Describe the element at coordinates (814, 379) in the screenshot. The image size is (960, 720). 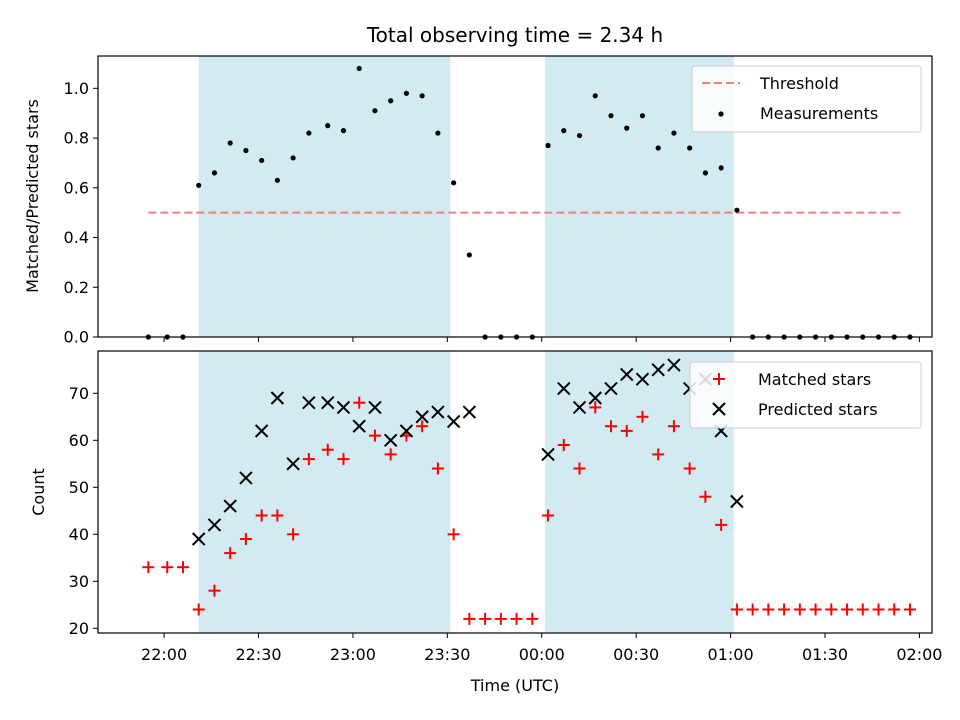
I see `matched-legend-label: Matched stars` at that location.